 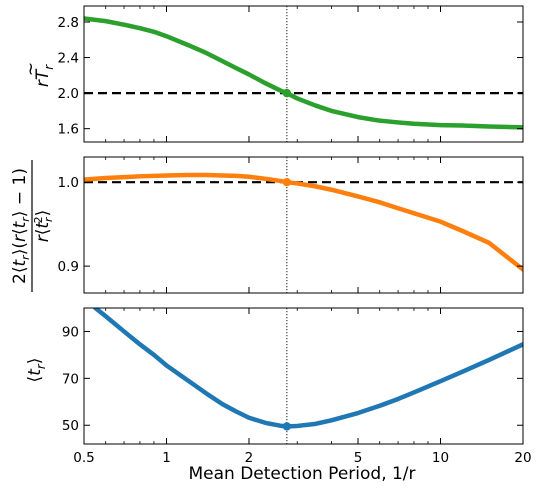 What do you see at coordinates (43, 213) in the screenshot?
I see `denominator-rang: ⟩` at bounding box center [43, 213].